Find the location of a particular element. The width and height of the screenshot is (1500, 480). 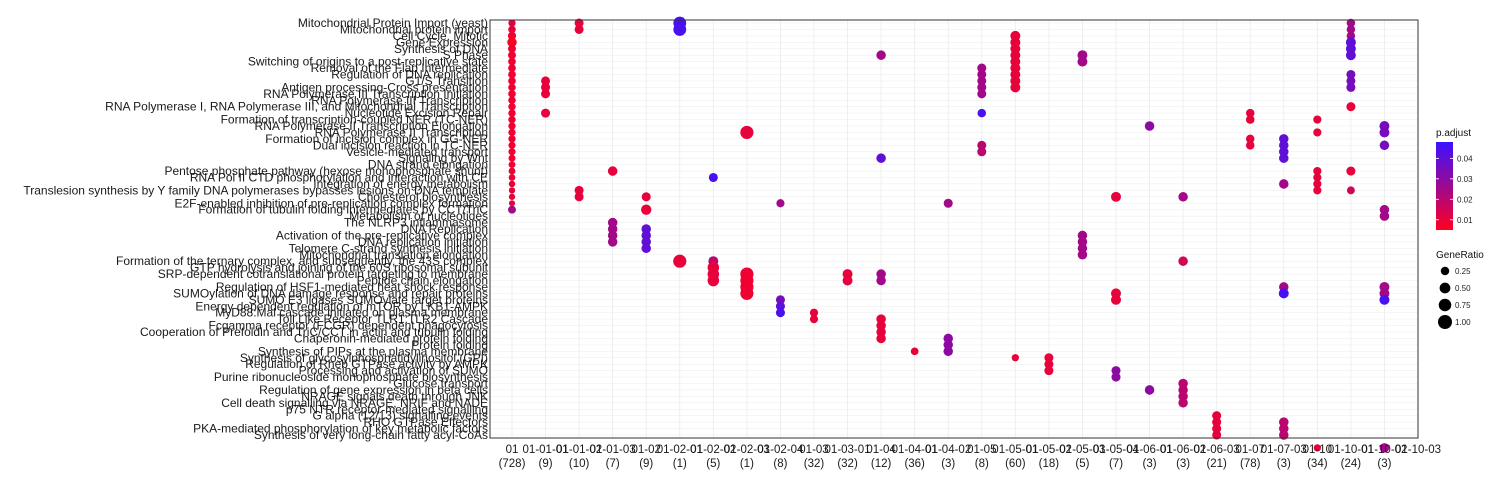

legend-color-title: p.adjust is located at coordinates (1453, 133).